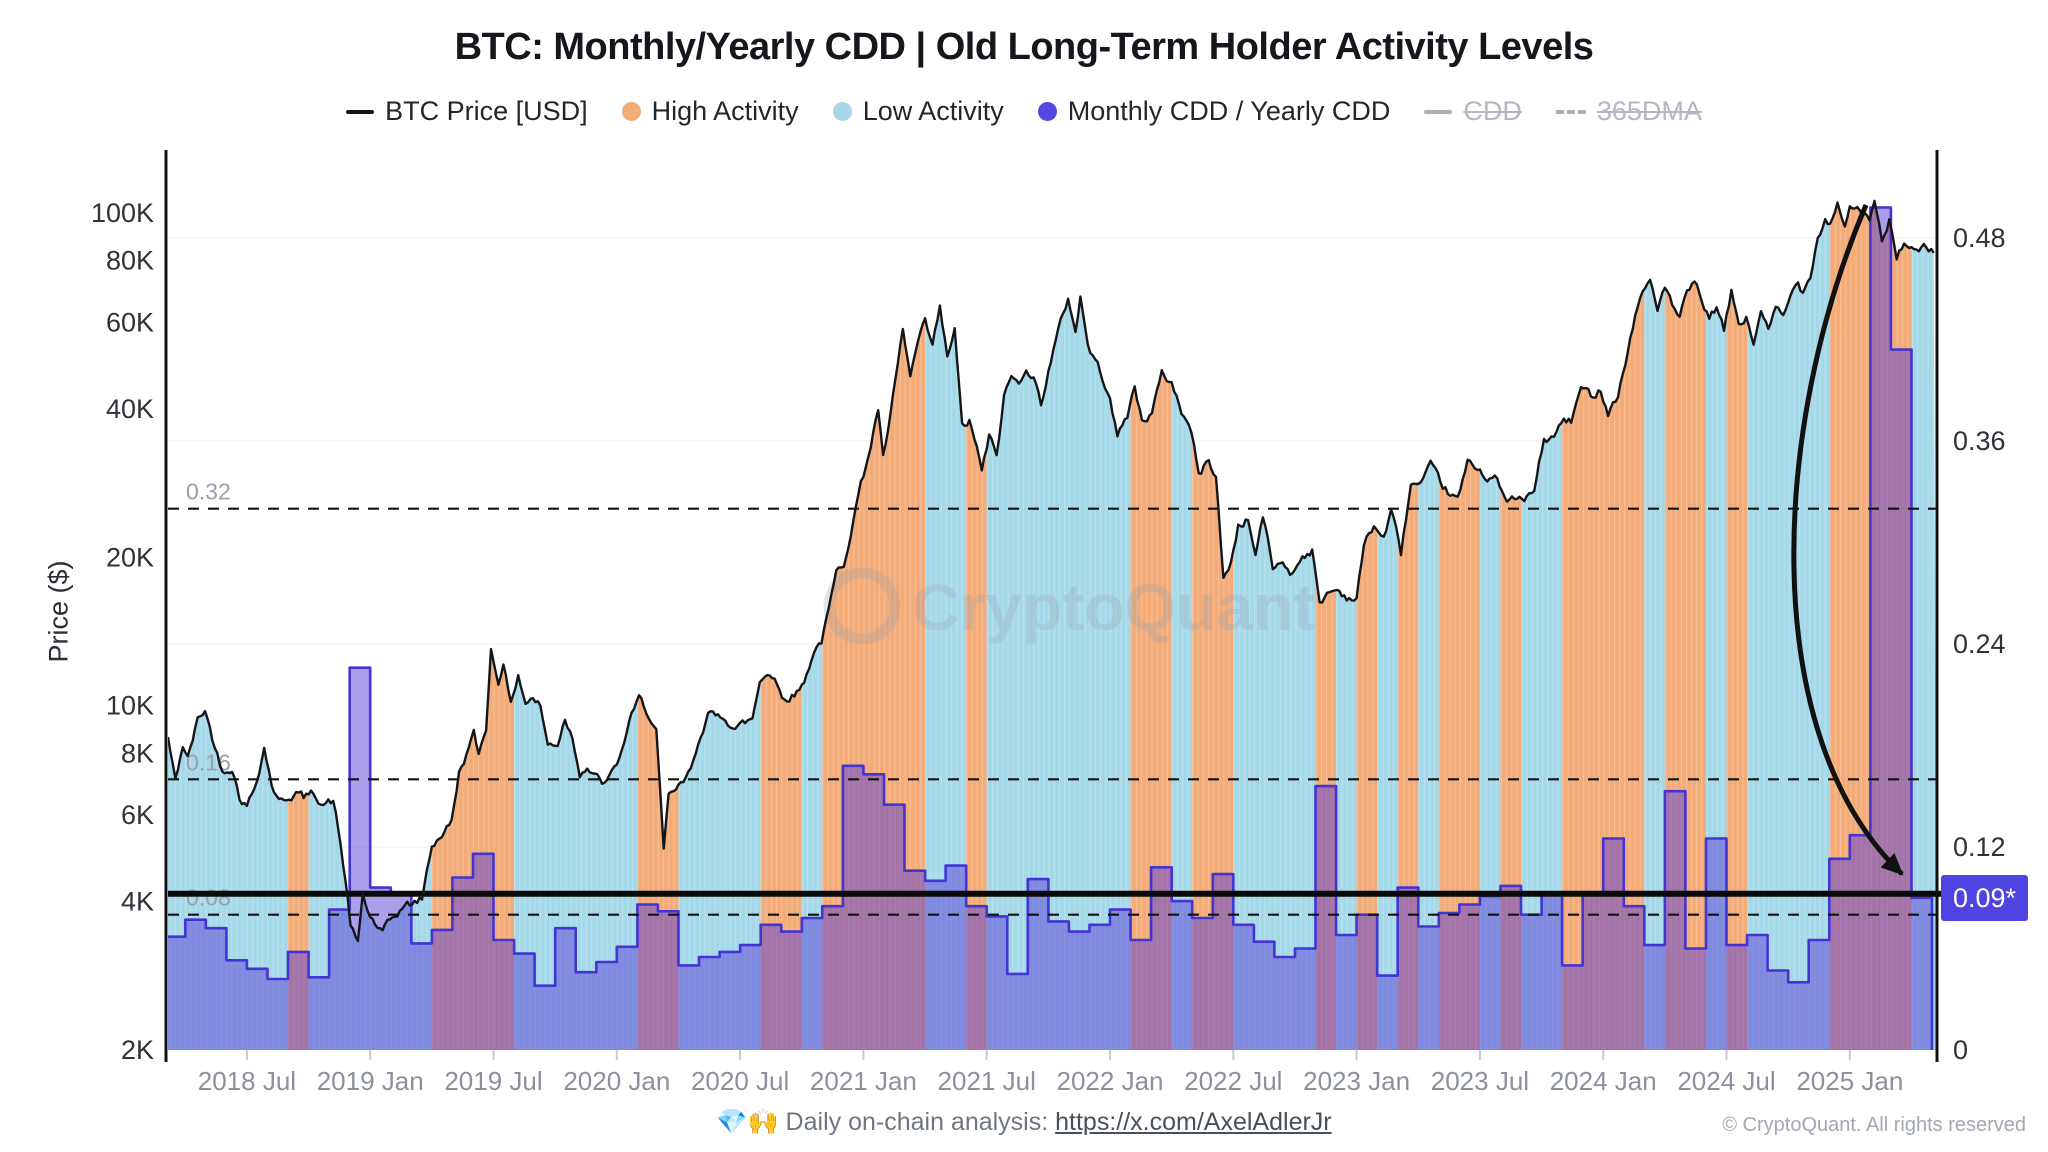 The height and width of the screenshot is (1152, 2048). Describe the element at coordinates (1979, 238) in the screenshot. I see `y-right-tick-label: 0.48` at that location.